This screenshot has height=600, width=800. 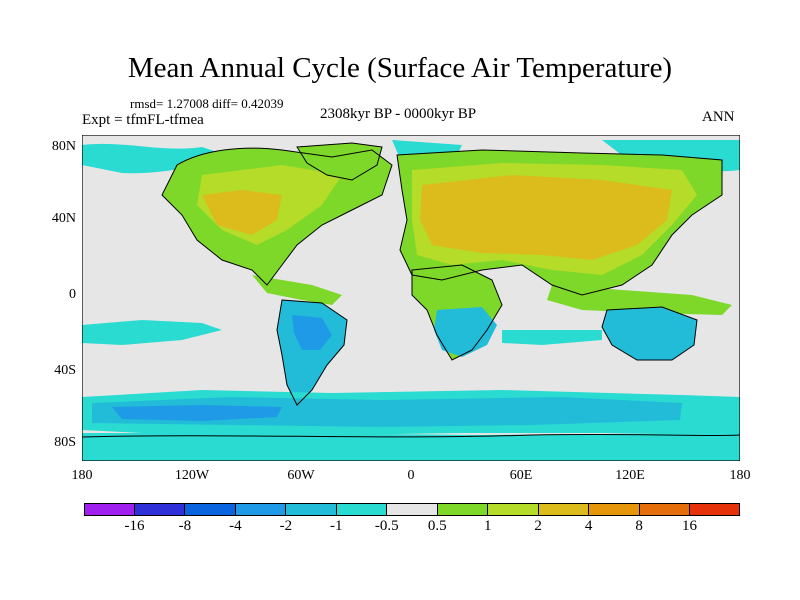 What do you see at coordinates (192, 475) in the screenshot?
I see `lon-label-120w: 120W` at bounding box center [192, 475].